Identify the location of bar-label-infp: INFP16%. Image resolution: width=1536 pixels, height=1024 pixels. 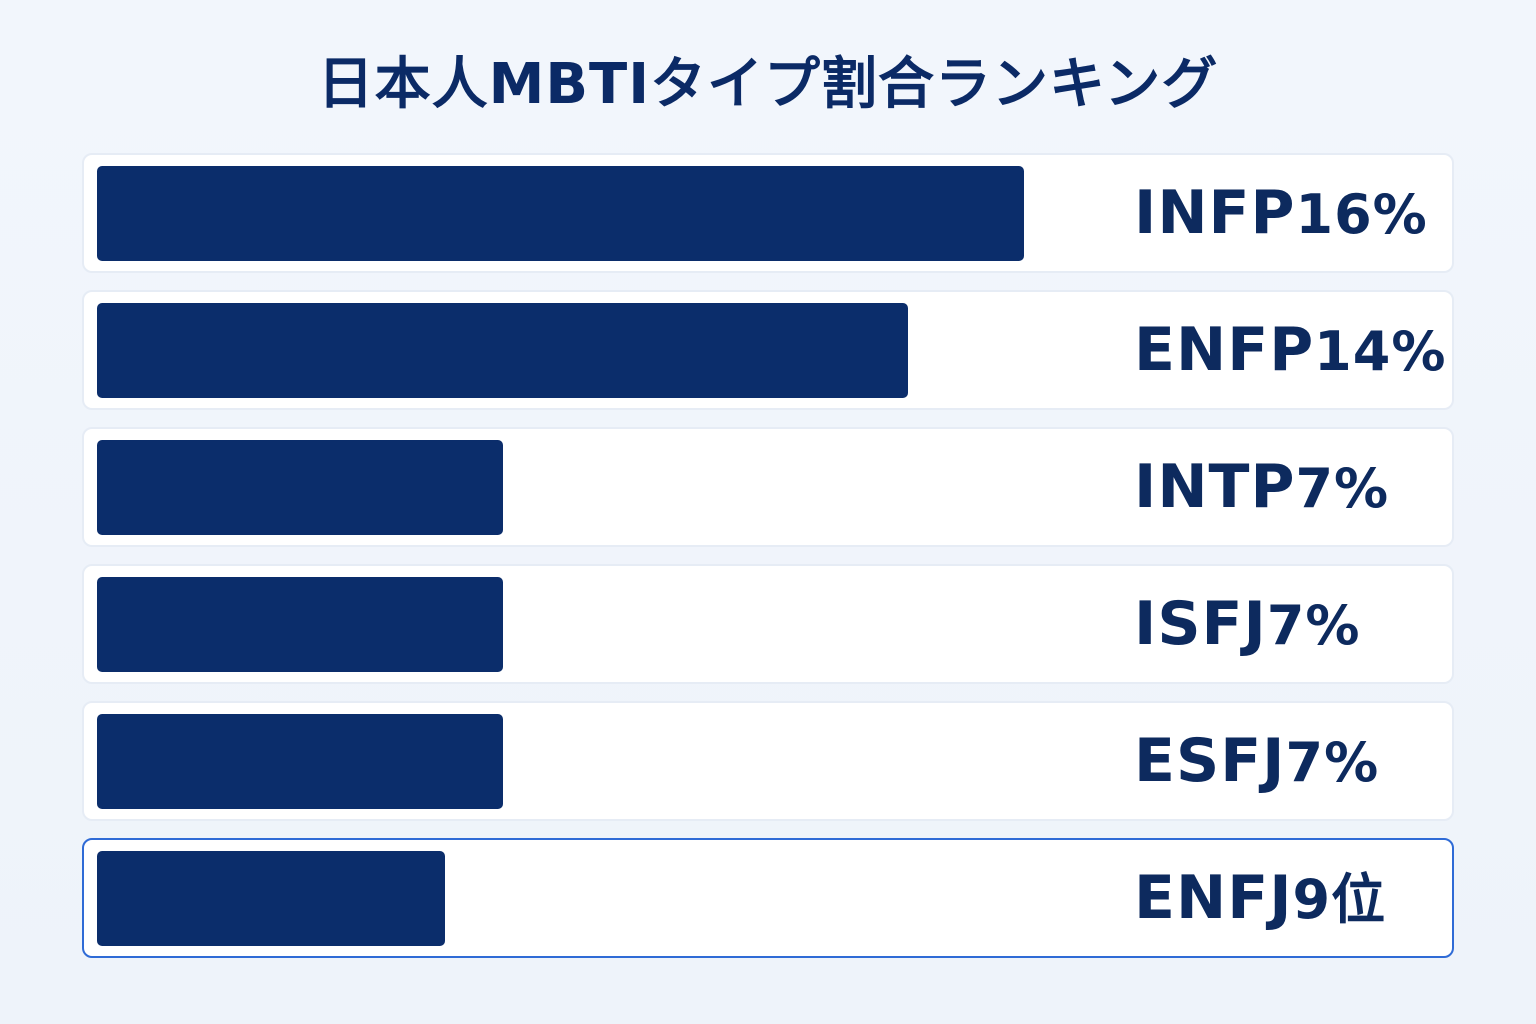
(1281, 213).